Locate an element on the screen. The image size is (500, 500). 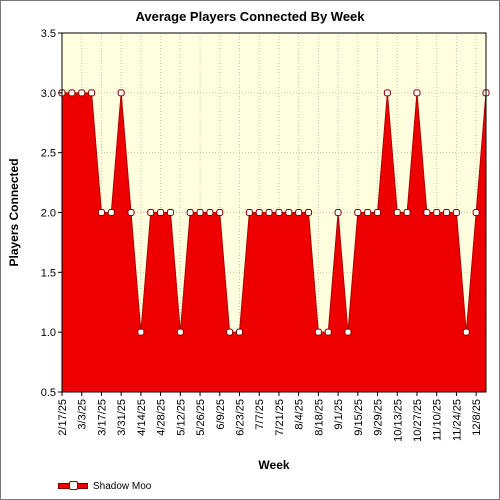
y-tick-label: 1.5 is located at coordinates (48, 273).